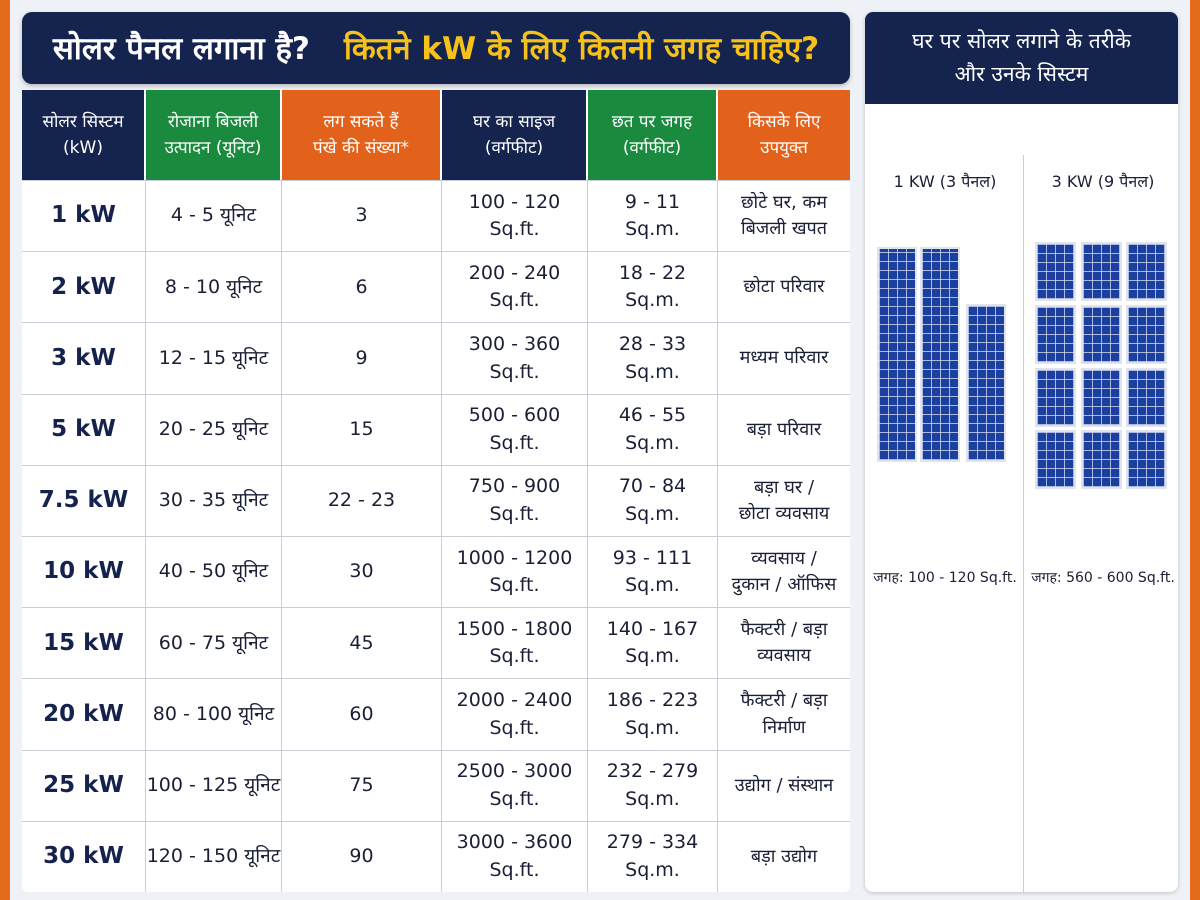 Image resolution: width=1200 pixels, height=900 pixels. Describe the element at coordinates (362, 572) in the screenshot. I see `cell-fan-count: 30` at that location.